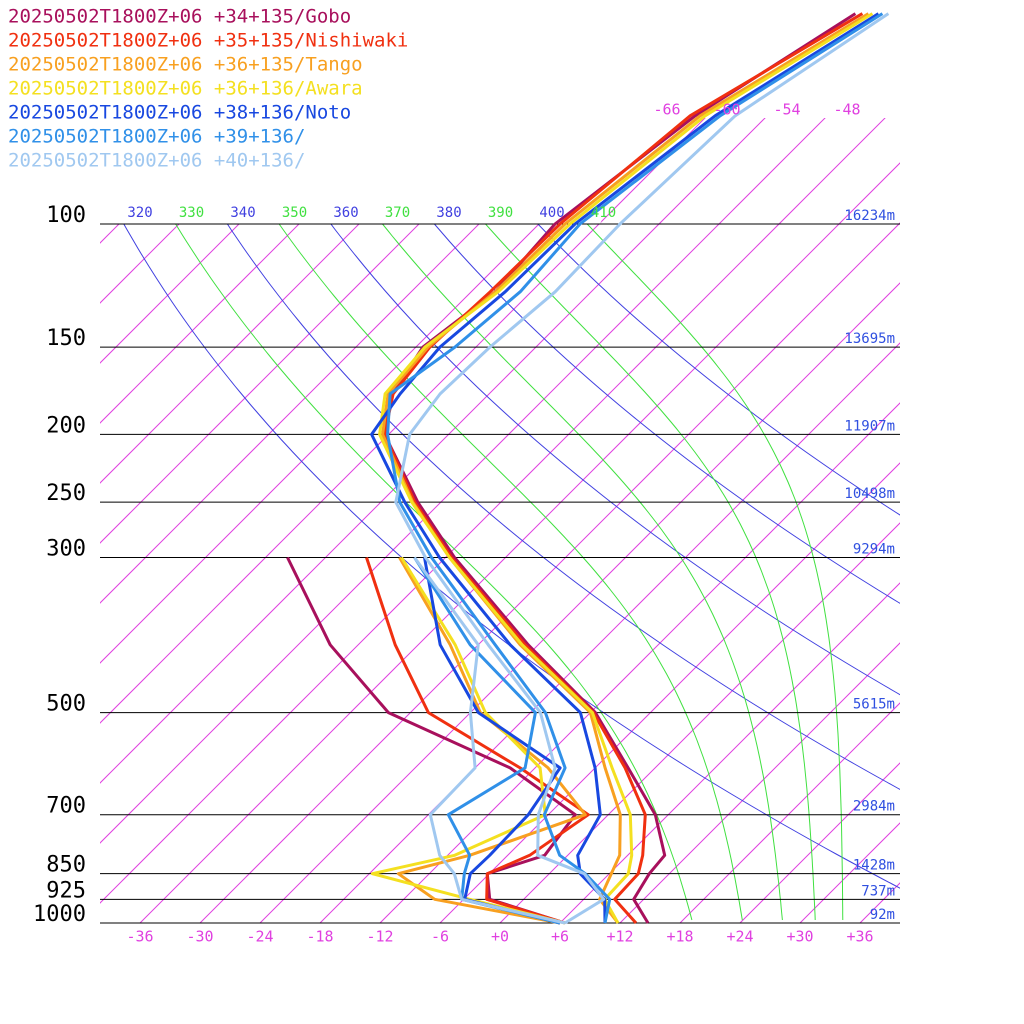 The width and height of the screenshot is (1024, 1024). Describe the element at coordinates (786, 110) in the screenshot. I see `isotherm-label: -54` at that location.